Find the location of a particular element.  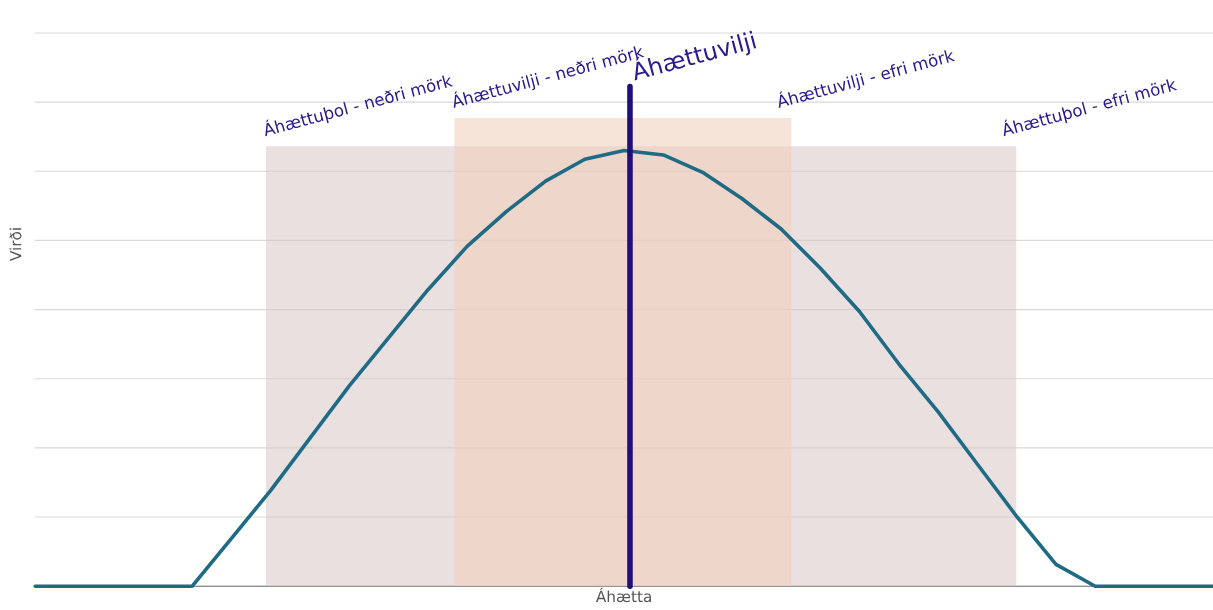

y-axis-title: Virði is located at coordinates (15, 244).